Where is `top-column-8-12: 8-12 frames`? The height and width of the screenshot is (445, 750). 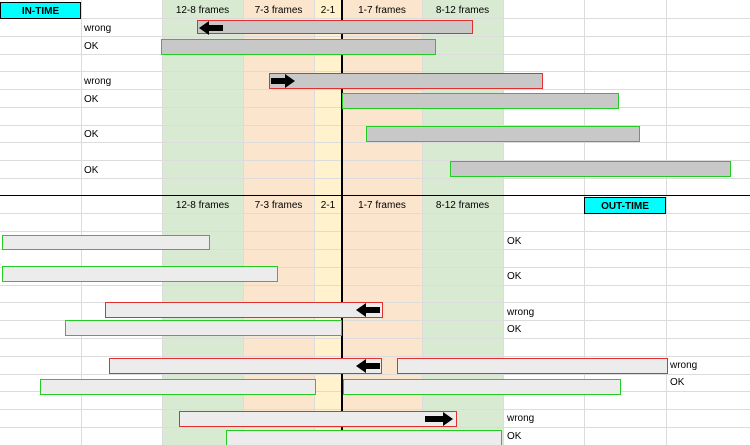
top-column-8-12: 8-12 frames is located at coordinates (462, 10).